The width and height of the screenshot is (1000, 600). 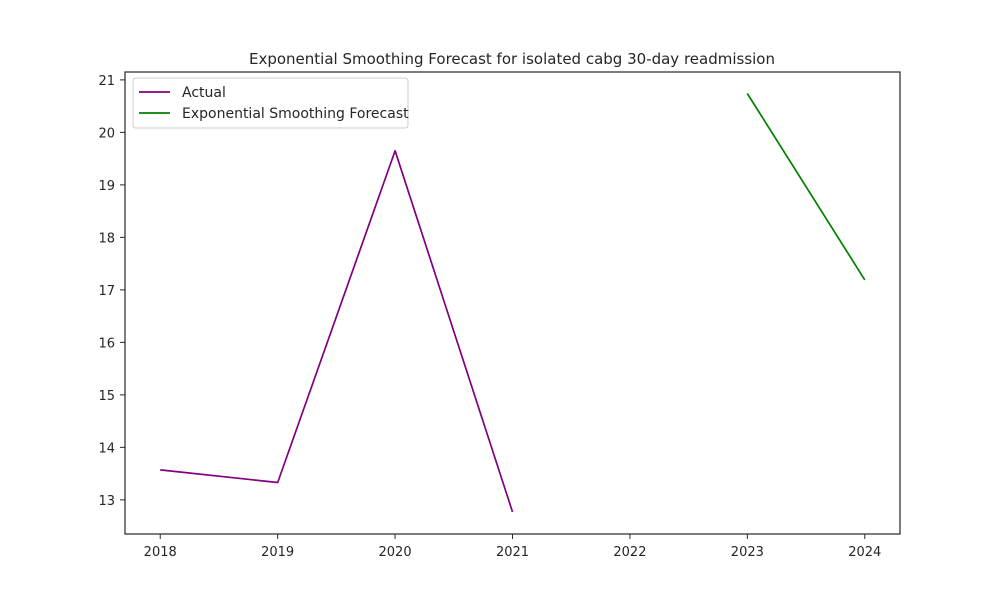 What do you see at coordinates (864, 552) in the screenshot?
I see `x-tick-label: 2024` at bounding box center [864, 552].